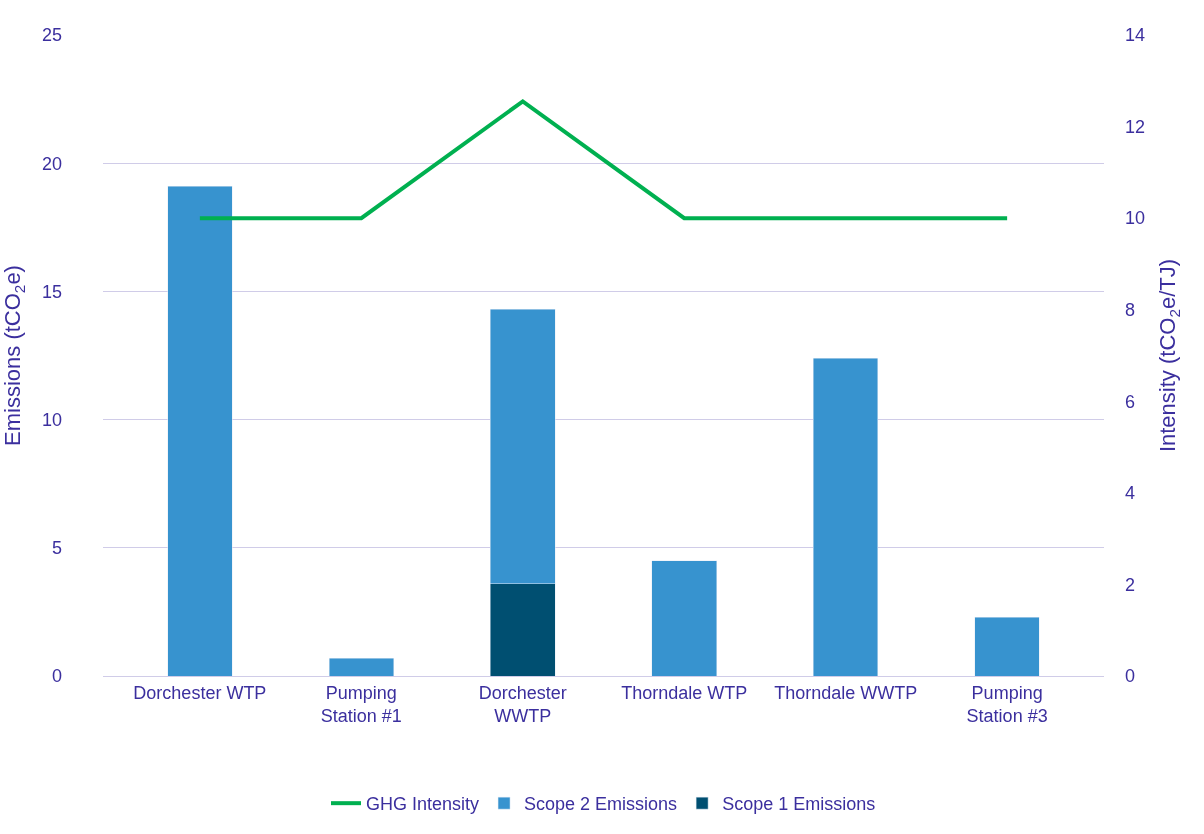 The width and height of the screenshot is (1204, 834). Describe the element at coordinates (1130, 401) in the screenshot. I see `y2-tick-label: 6` at that location.